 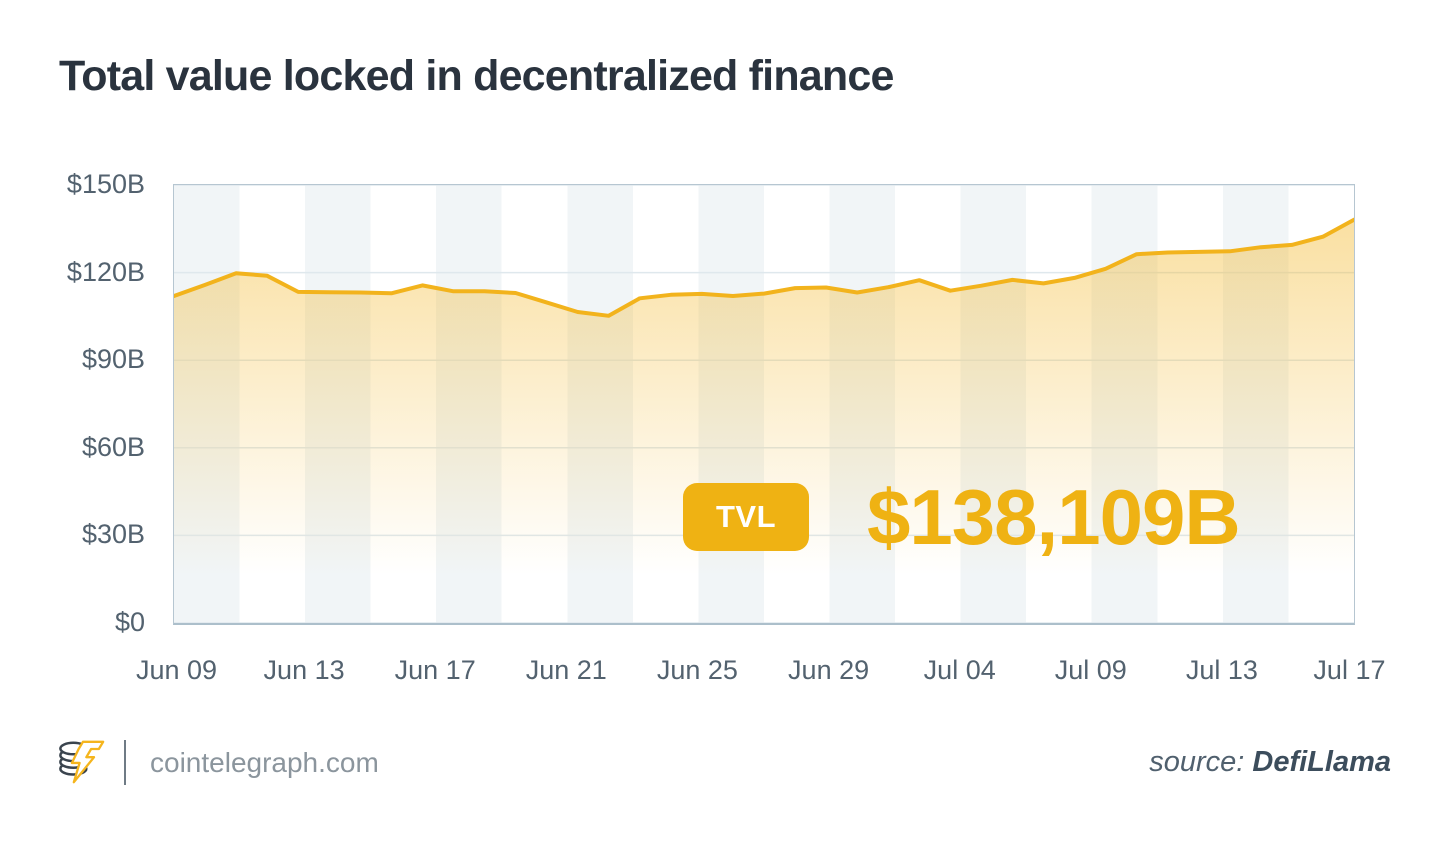 I want to click on source-attribution: source: DefiLlama, so click(x=1270, y=762).